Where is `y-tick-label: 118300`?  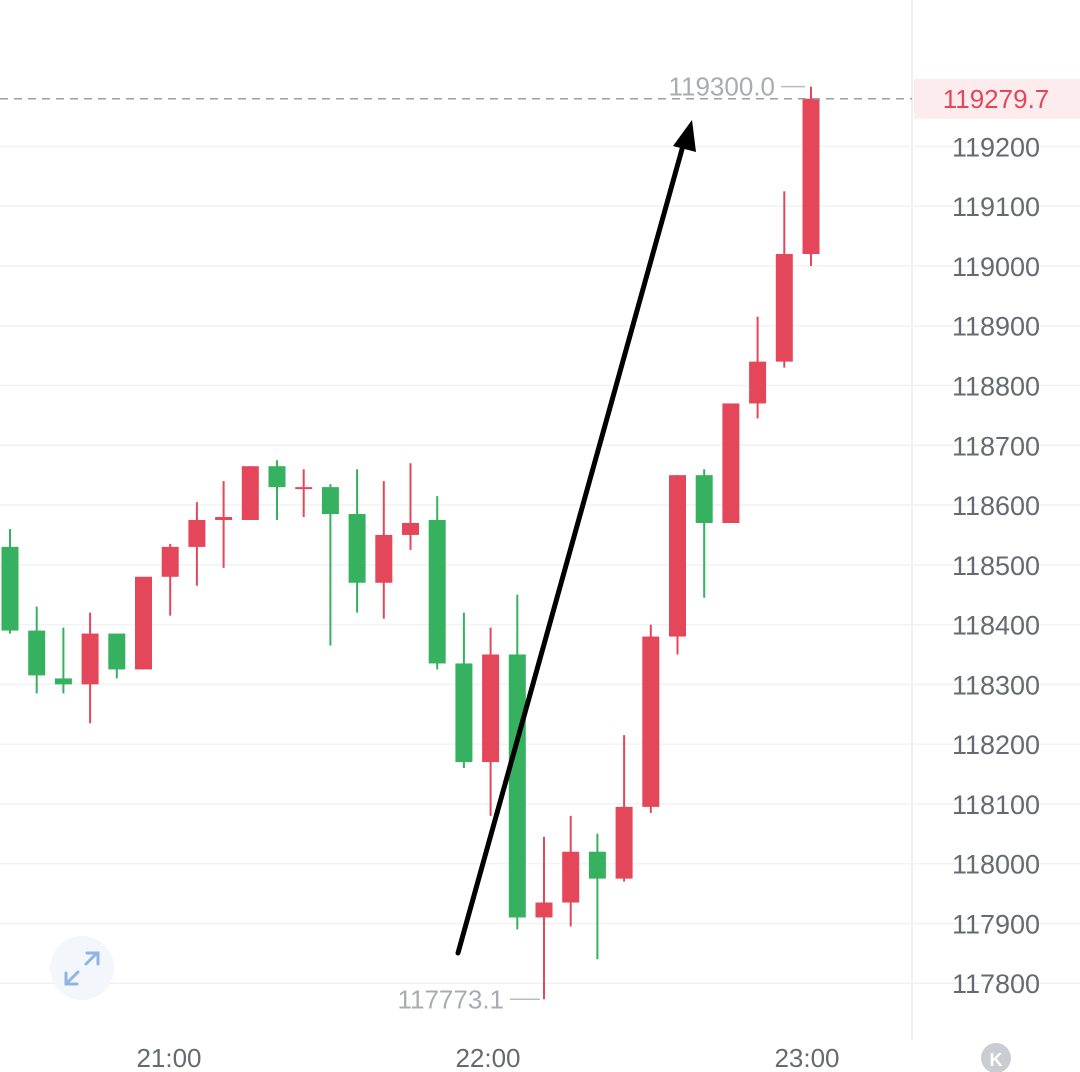
y-tick-label: 118300 is located at coordinates (996, 685).